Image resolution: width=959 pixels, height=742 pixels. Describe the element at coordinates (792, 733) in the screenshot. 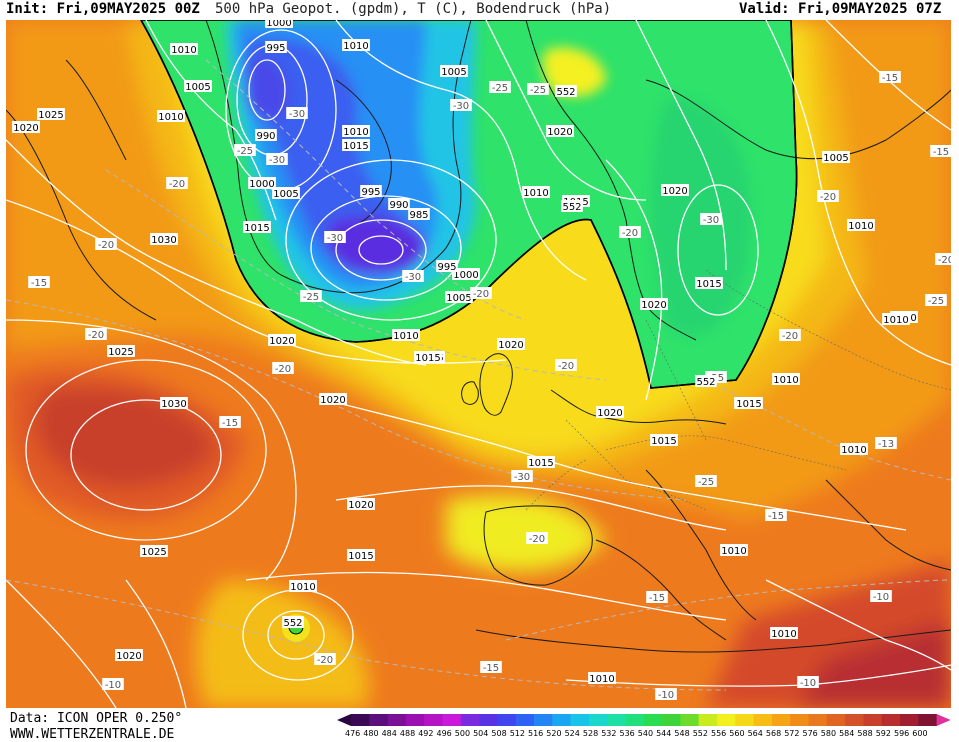

I see `colorbar-label: 572` at that location.